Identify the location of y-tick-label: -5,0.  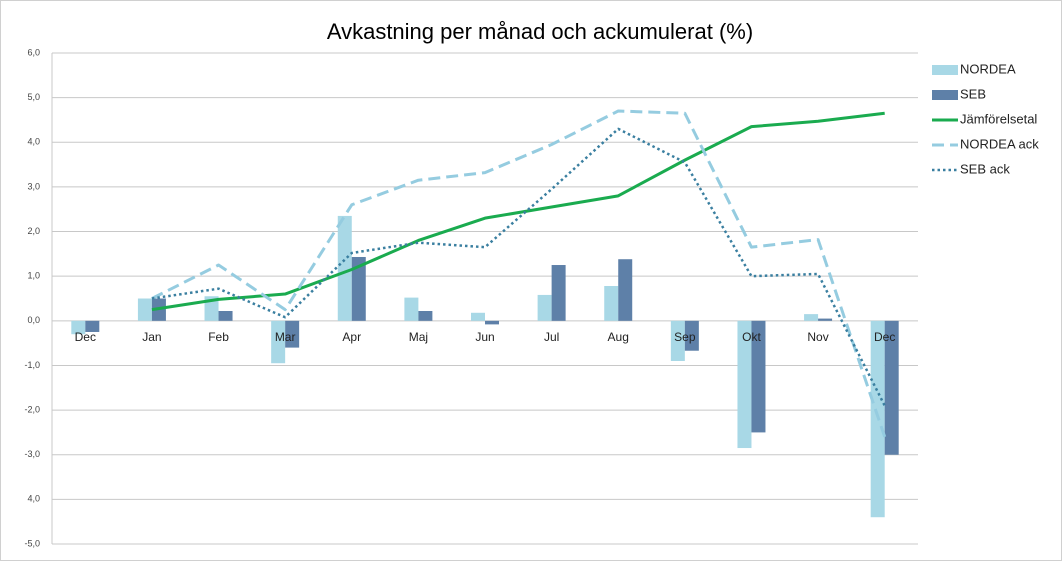
(32, 543).